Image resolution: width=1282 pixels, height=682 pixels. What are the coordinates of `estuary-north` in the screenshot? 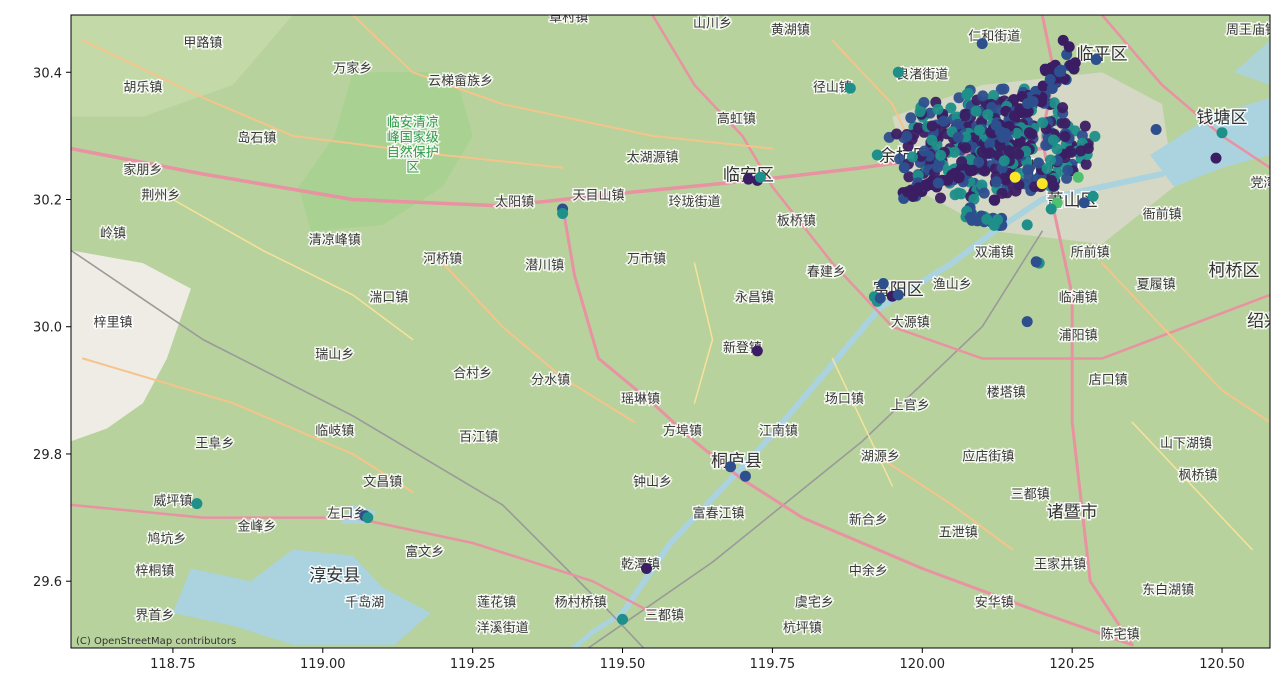 It's located at (1252, 62).